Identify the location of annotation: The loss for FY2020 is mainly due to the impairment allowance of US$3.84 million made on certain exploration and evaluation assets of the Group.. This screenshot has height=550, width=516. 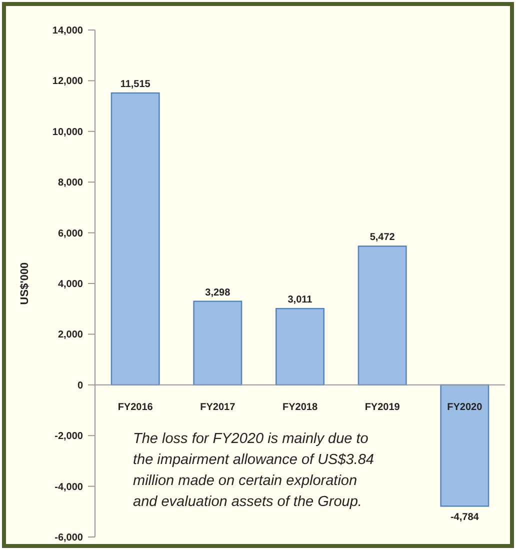
(253, 470).